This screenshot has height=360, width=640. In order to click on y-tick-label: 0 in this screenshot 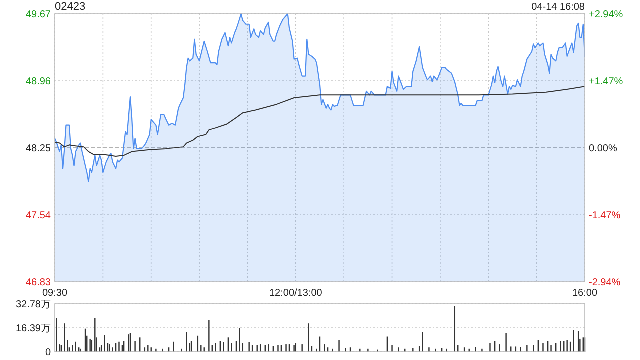, I will do `click(48, 353)`.